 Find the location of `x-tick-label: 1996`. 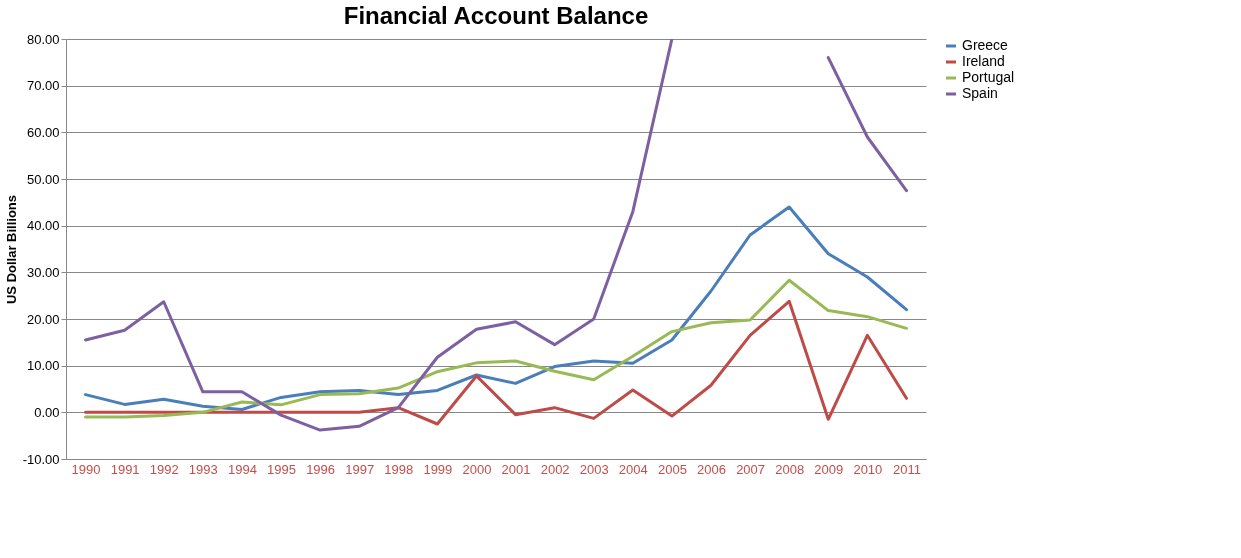

x-tick-label: 1996 is located at coordinates (321, 469).